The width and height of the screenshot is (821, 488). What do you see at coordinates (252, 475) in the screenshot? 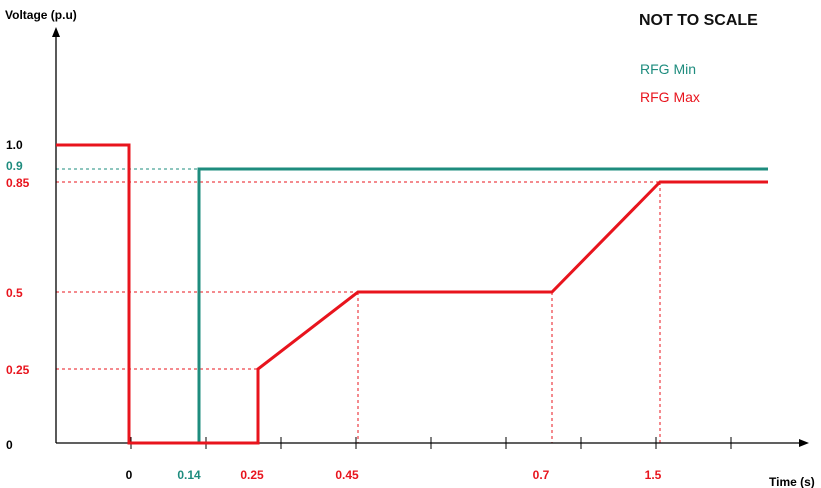
I see `x-tick-label: 0.25` at bounding box center [252, 475].